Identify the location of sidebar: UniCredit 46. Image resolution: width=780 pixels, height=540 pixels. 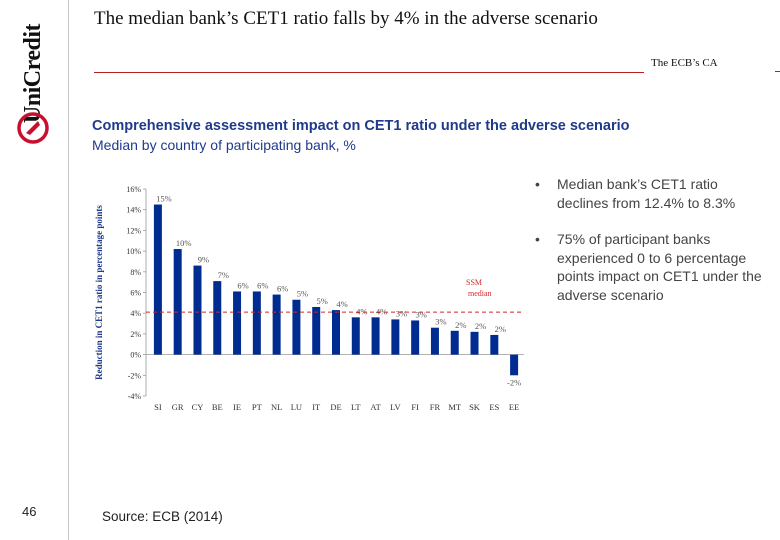
(34, 270).